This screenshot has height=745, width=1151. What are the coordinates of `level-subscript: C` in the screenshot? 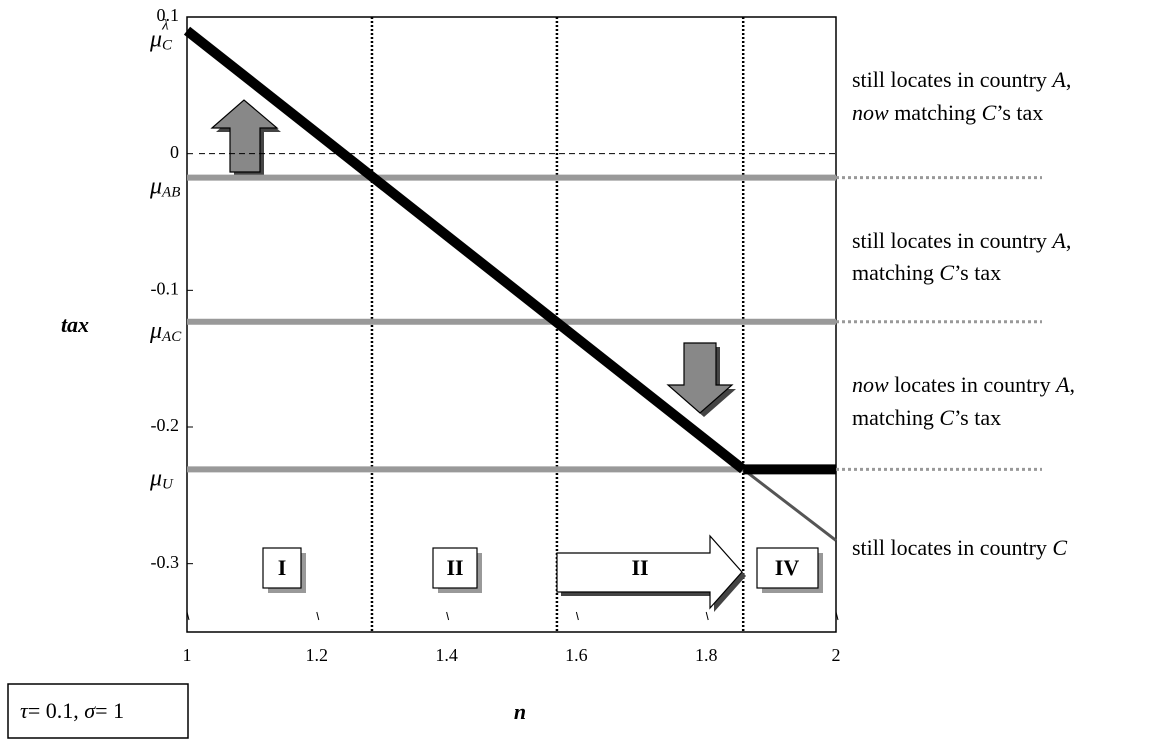 It's located at (167, 46).